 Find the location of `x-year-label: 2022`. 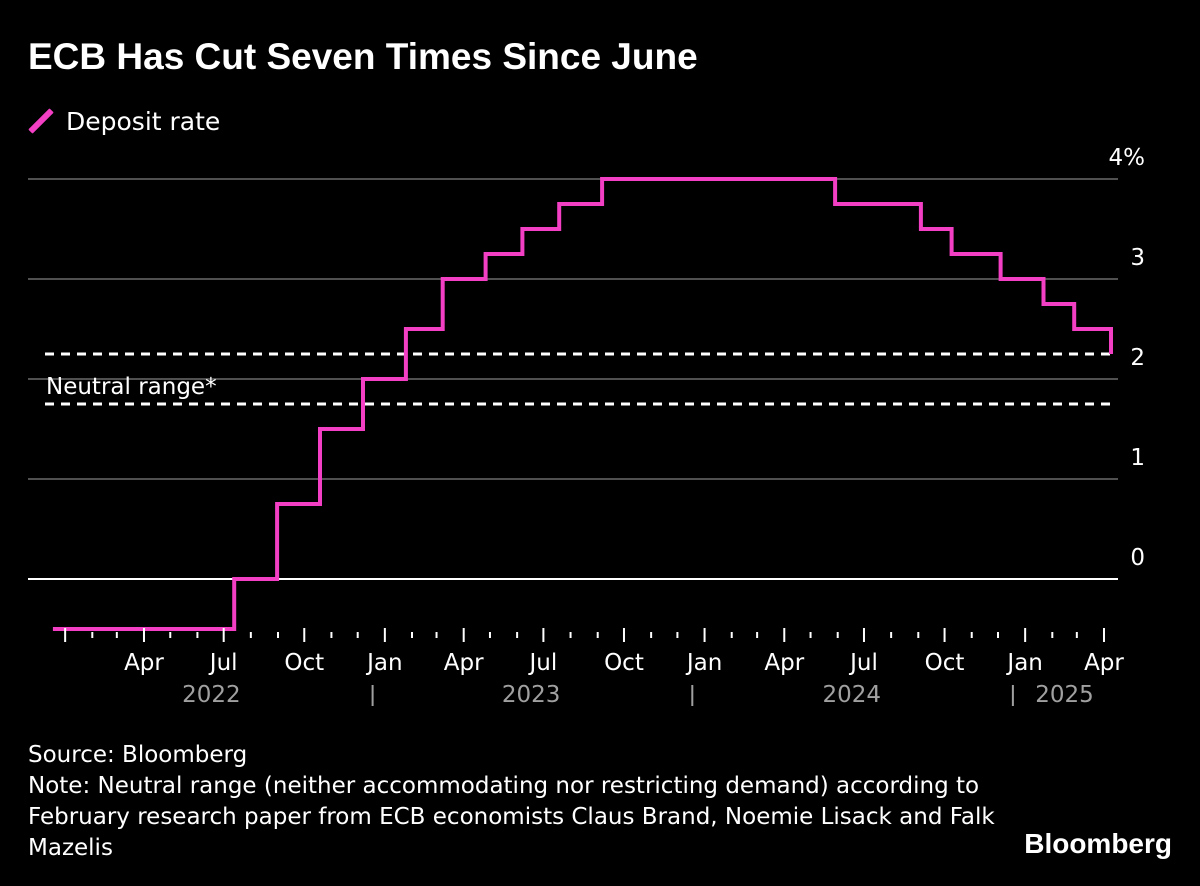

x-year-label: 2022 is located at coordinates (211, 695).